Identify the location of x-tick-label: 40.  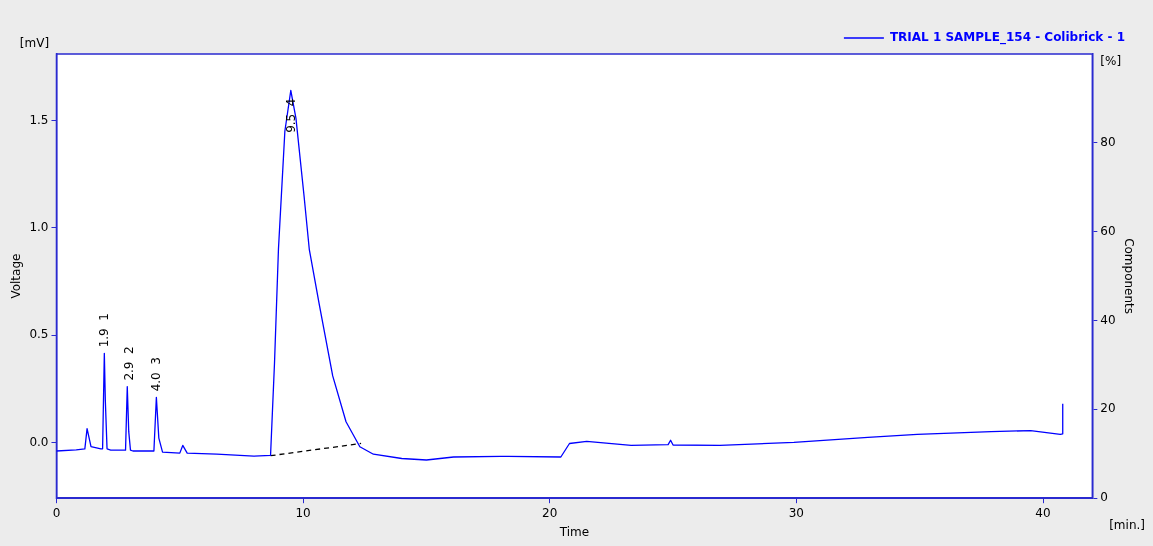
(1043, 512).